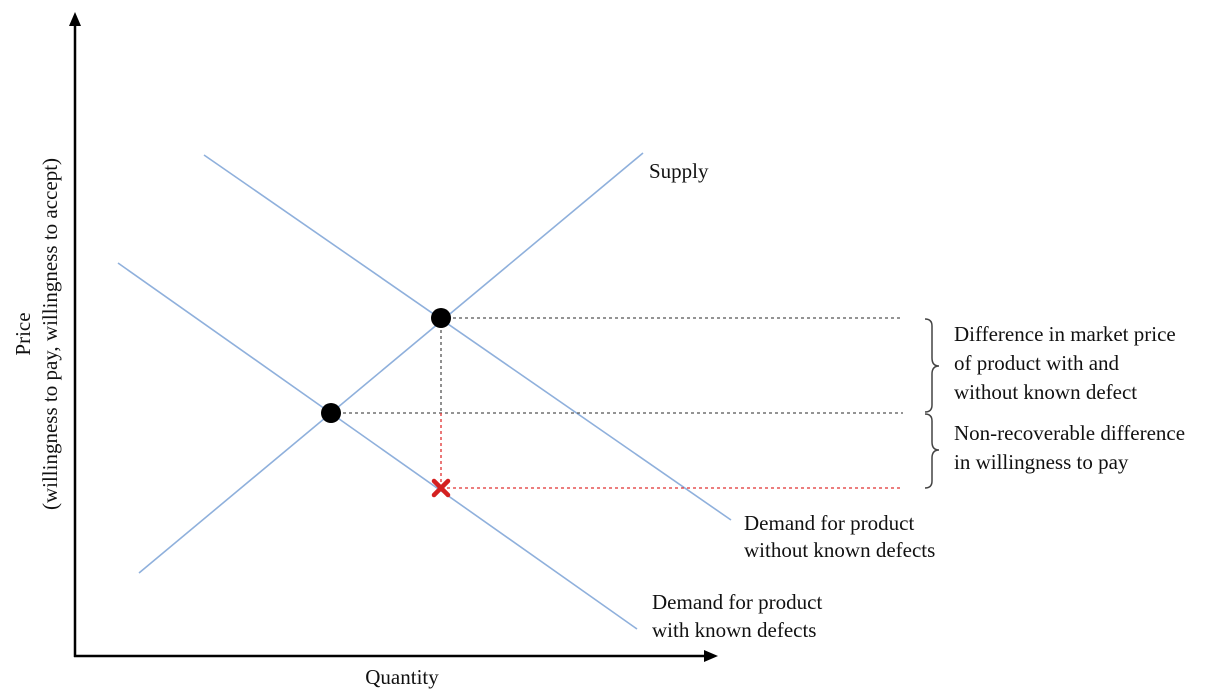 This screenshot has height=690, width=1224. Describe the element at coordinates (932, 365) in the screenshot. I see `brace-market-price-difference` at that location.